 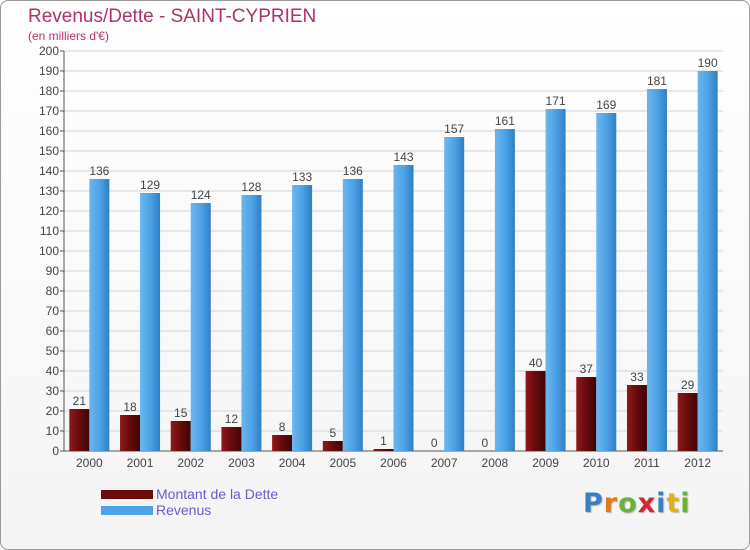 What do you see at coordinates (332, 433) in the screenshot?
I see `data-label-debt: 5` at bounding box center [332, 433].